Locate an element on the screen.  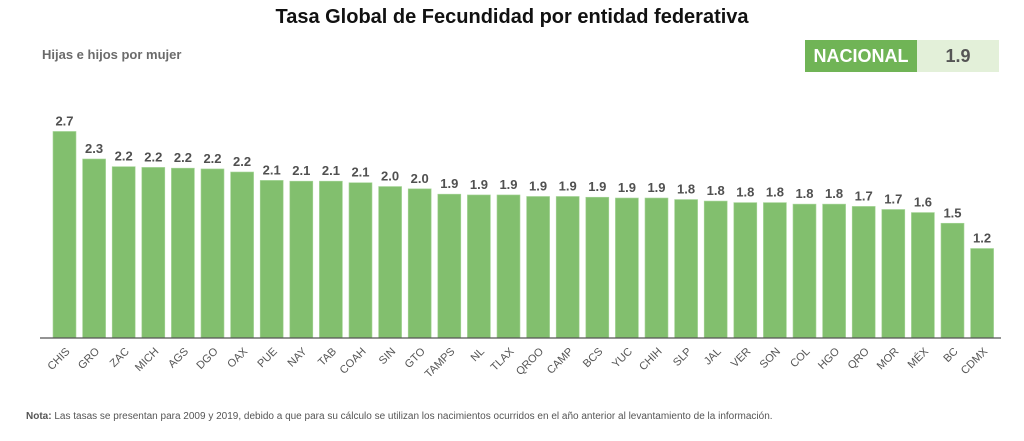
bar-col is located at coordinates (804, 271).